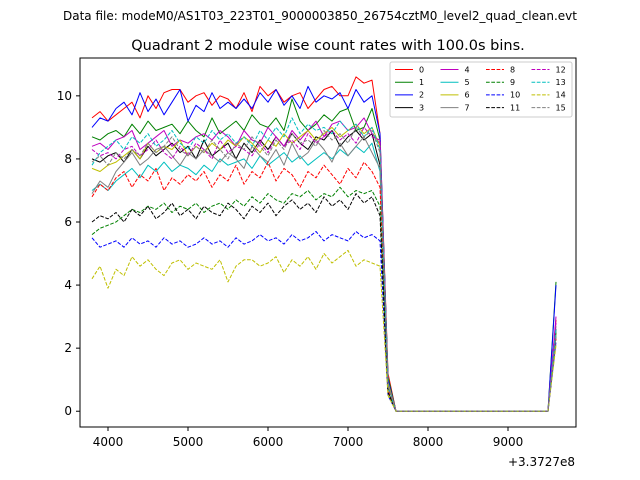 This screenshot has height=480, width=640. What do you see at coordinates (68, 159) in the screenshot?
I see `y-tick-label: 8` at bounding box center [68, 159].